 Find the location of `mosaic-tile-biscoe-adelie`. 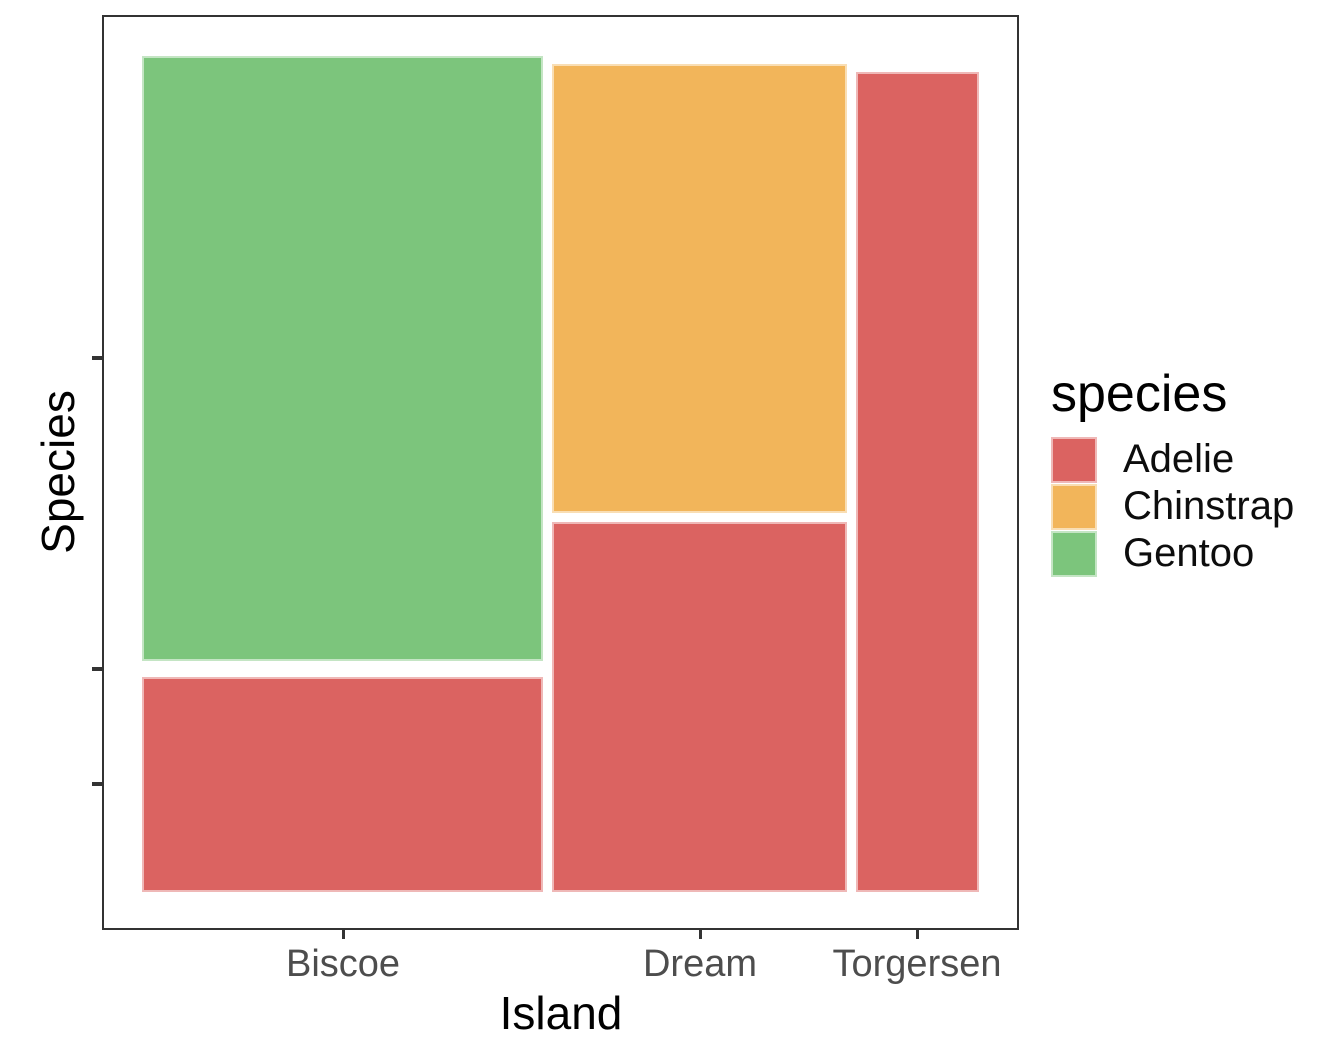

mosaic-tile-biscoe-adelie is located at coordinates (342, 784).